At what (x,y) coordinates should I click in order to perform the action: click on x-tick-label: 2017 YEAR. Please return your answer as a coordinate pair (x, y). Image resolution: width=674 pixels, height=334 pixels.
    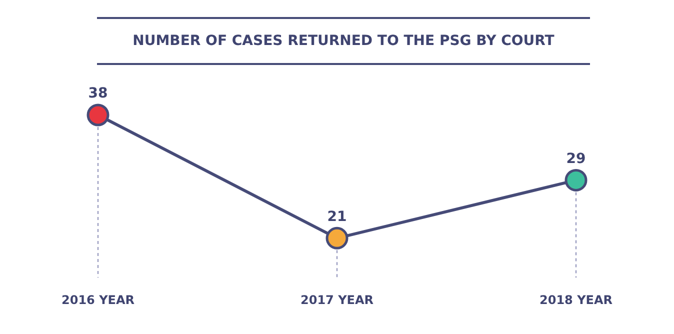
    Looking at the image, I should click on (337, 299).